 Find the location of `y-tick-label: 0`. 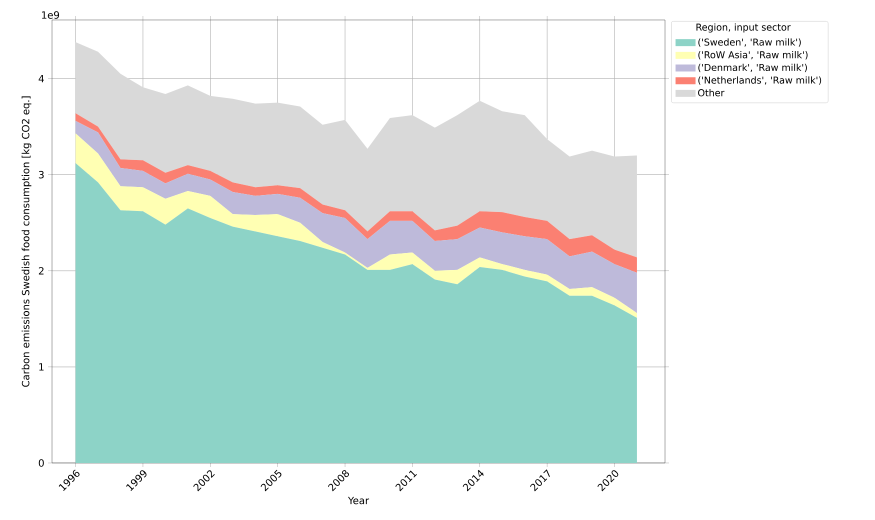

y-tick-label: 0 is located at coordinates (41, 463).